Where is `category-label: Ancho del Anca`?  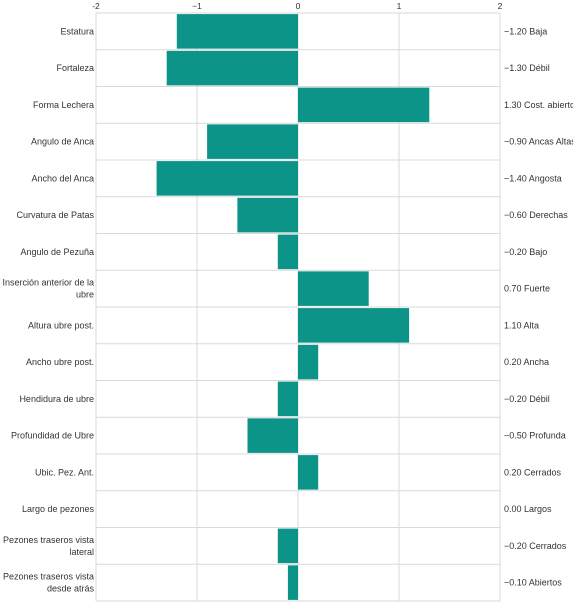
category-label: Ancho del Anca is located at coordinates (62, 178).